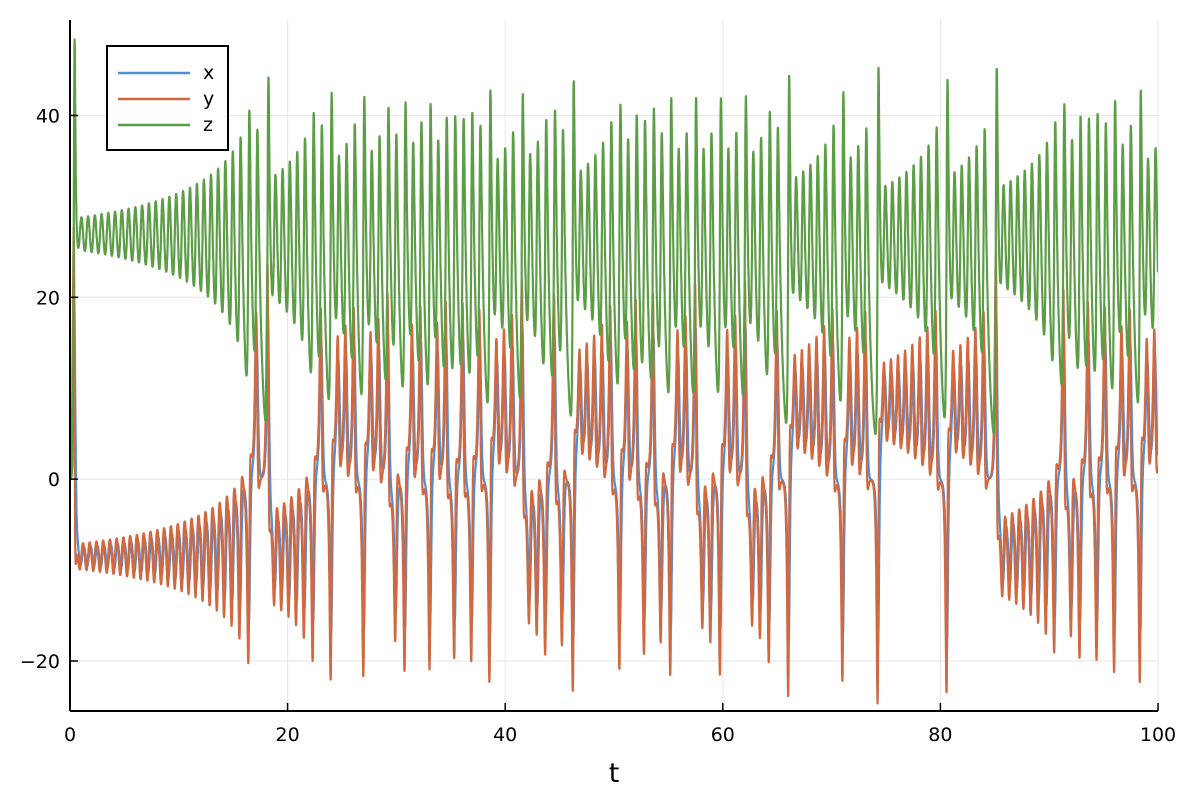 The height and width of the screenshot is (792, 1181). I want to click on y-tick-label: 0, so click(54, 480).